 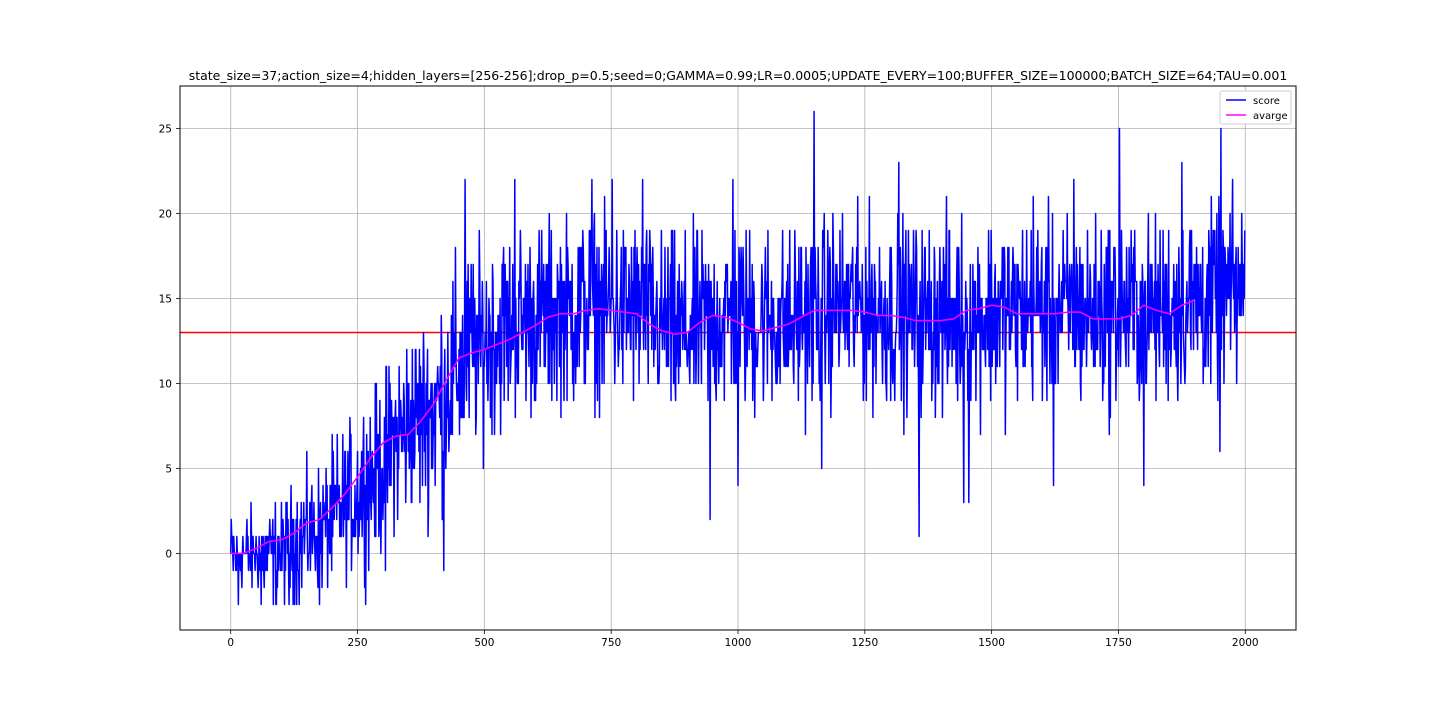 What do you see at coordinates (230, 643) in the screenshot?
I see `x-tick-label: 0` at bounding box center [230, 643].